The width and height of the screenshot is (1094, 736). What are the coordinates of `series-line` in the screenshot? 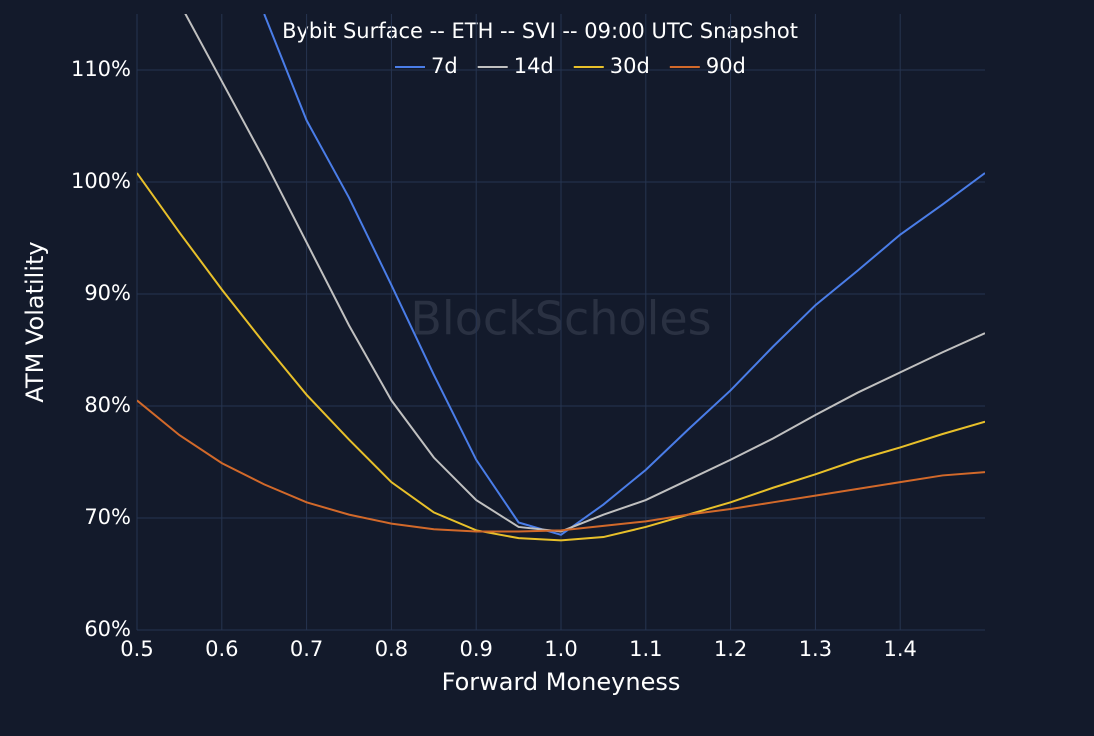 It's located at (561, 466).